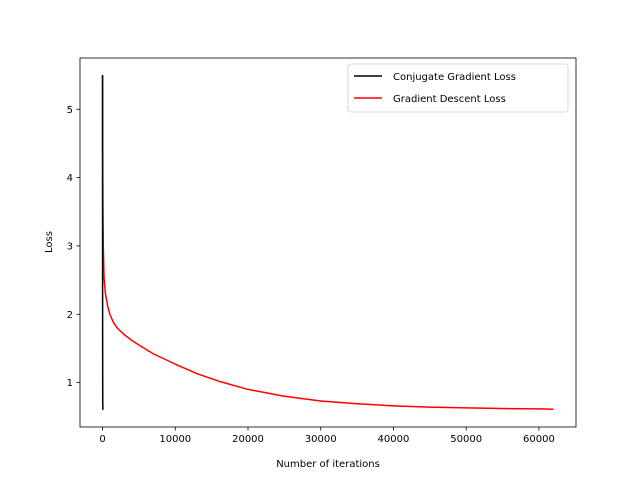 The width and height of the screenshot is (640, 484). Describe the element at coordinates (539, 439) in the screenshot. I see `x-tick-label: 60000` at that location.